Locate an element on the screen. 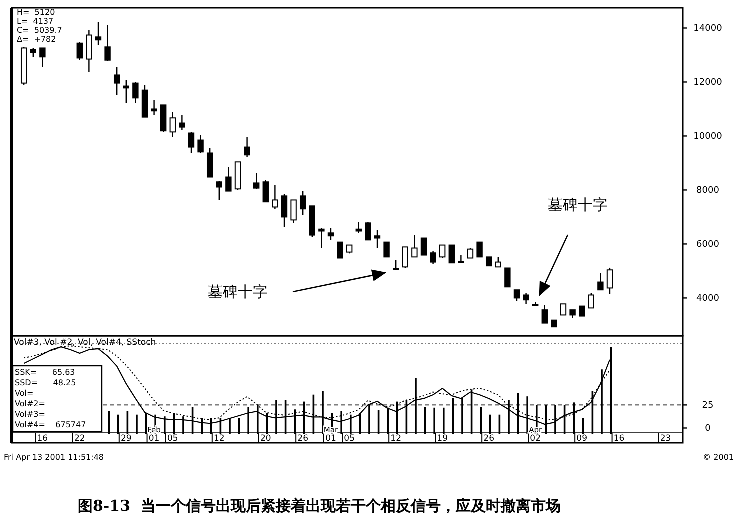 This screenshot has height=523, width=738. x-tick-label: 23 is located at coordinates (666, 439).